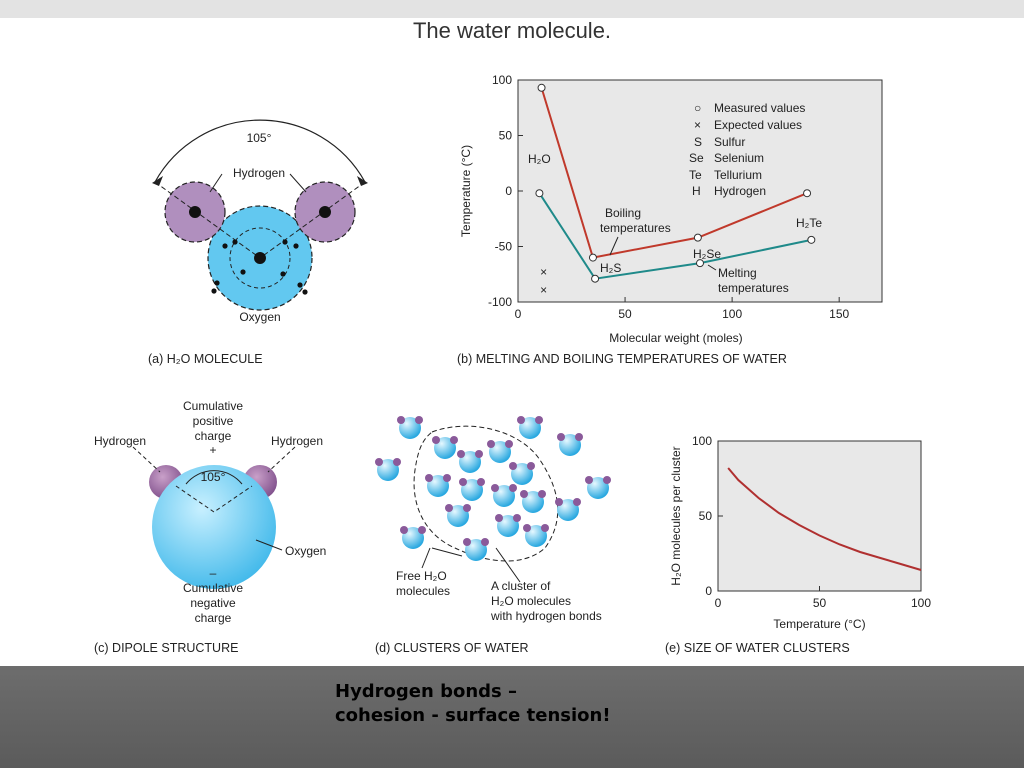 This screenshot has width=1024, height=768. Describe the element at coordinates (500, 302) in the screenshot. I see `y-tick-label: -100` at that location.